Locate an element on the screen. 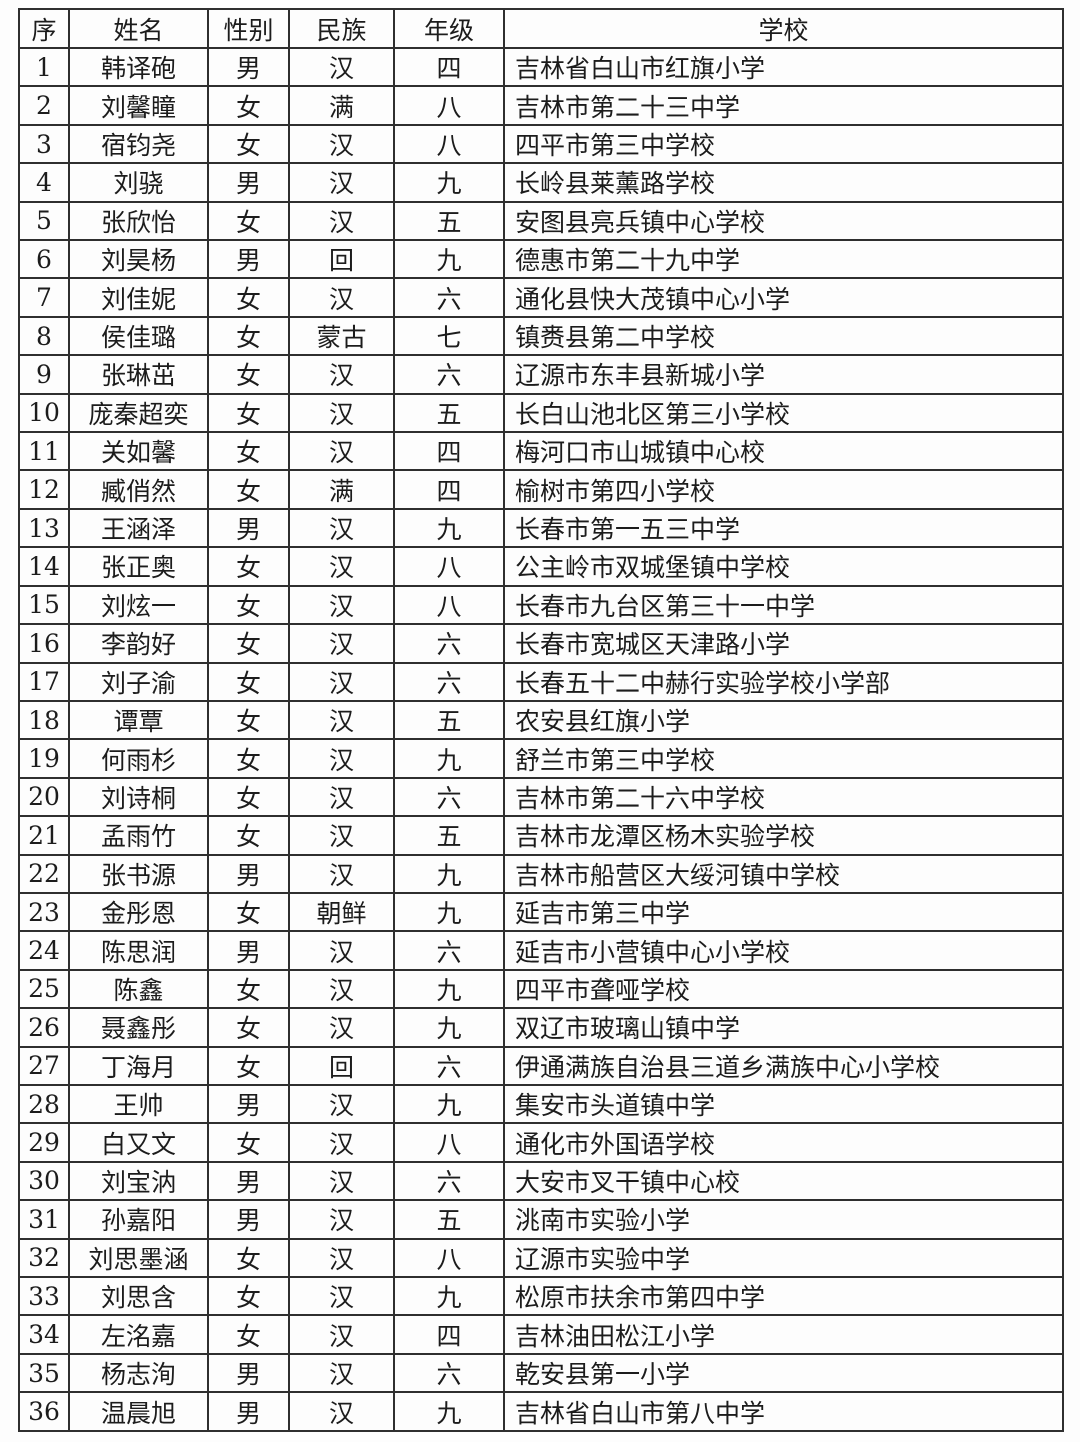 This screenshot has width=1080, height=1442. cell-school: 镇赉县第二中学校 is located at coordinates (783, 336).